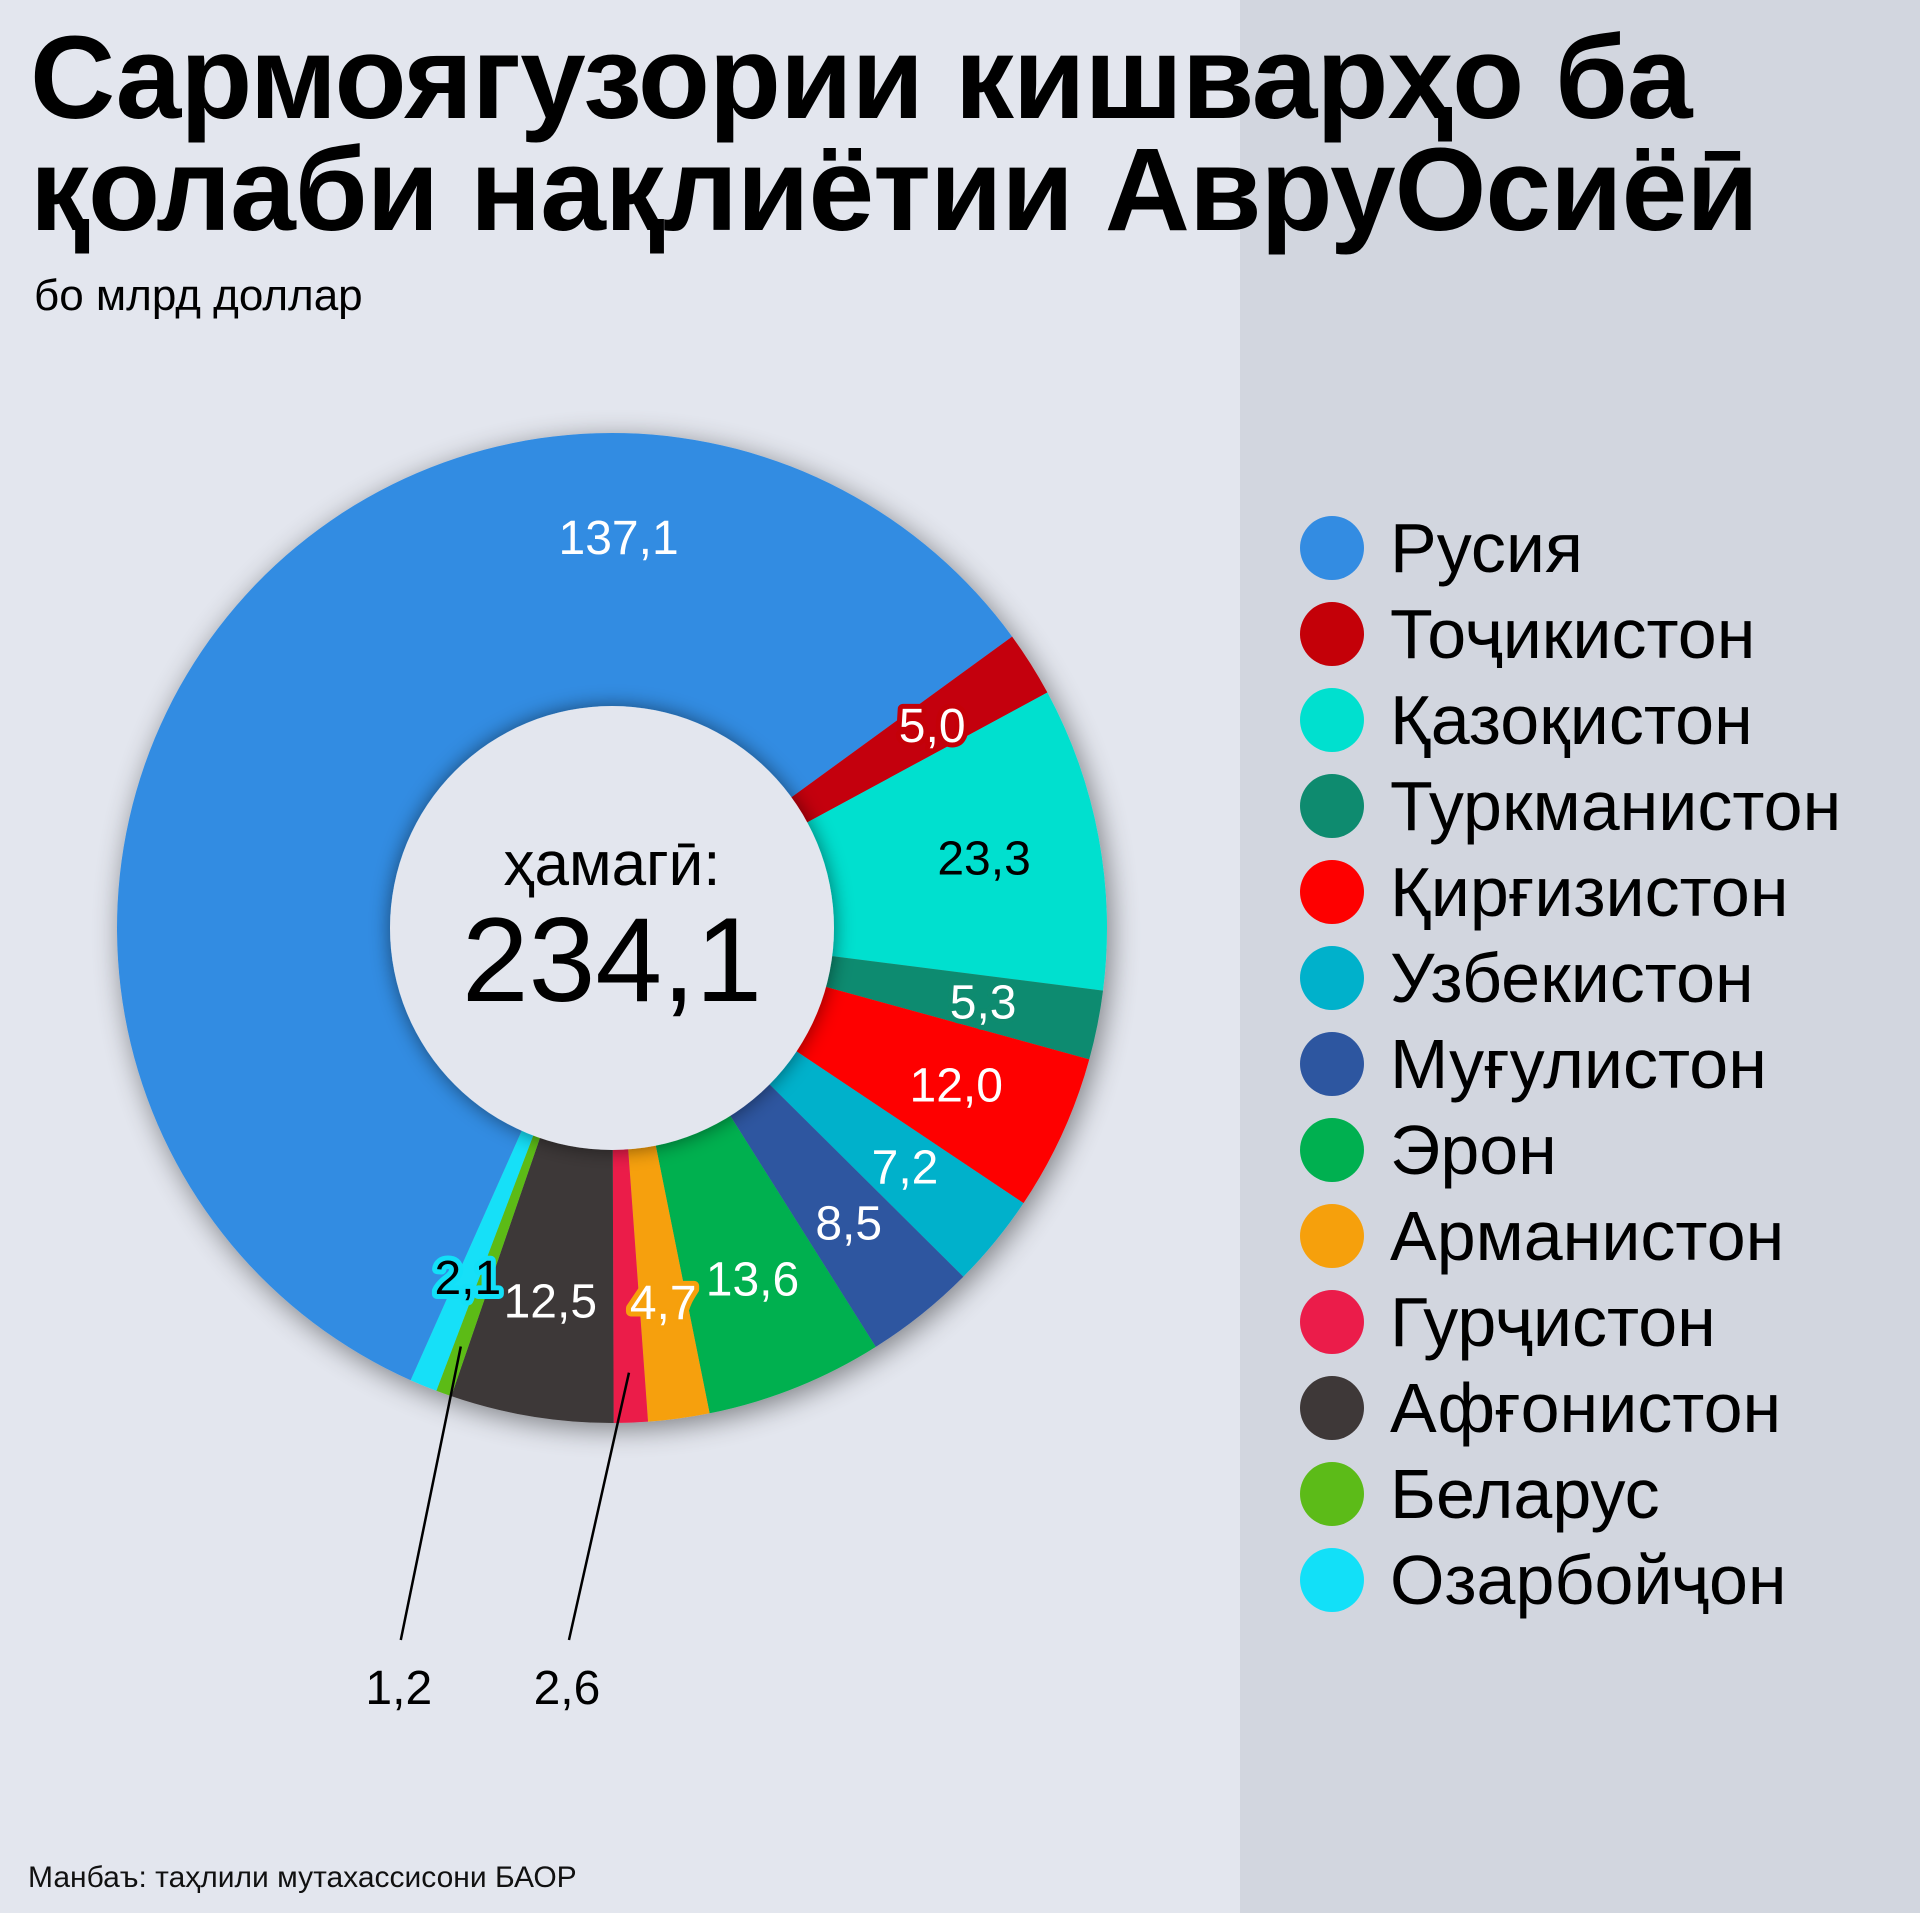 The height and width of the screenshot is (1913, 1920). What do you see at coordinates (752, 1279) in the screenshot?
I see `slice-value-label: 13,6` at bounding box center [752, 1279].